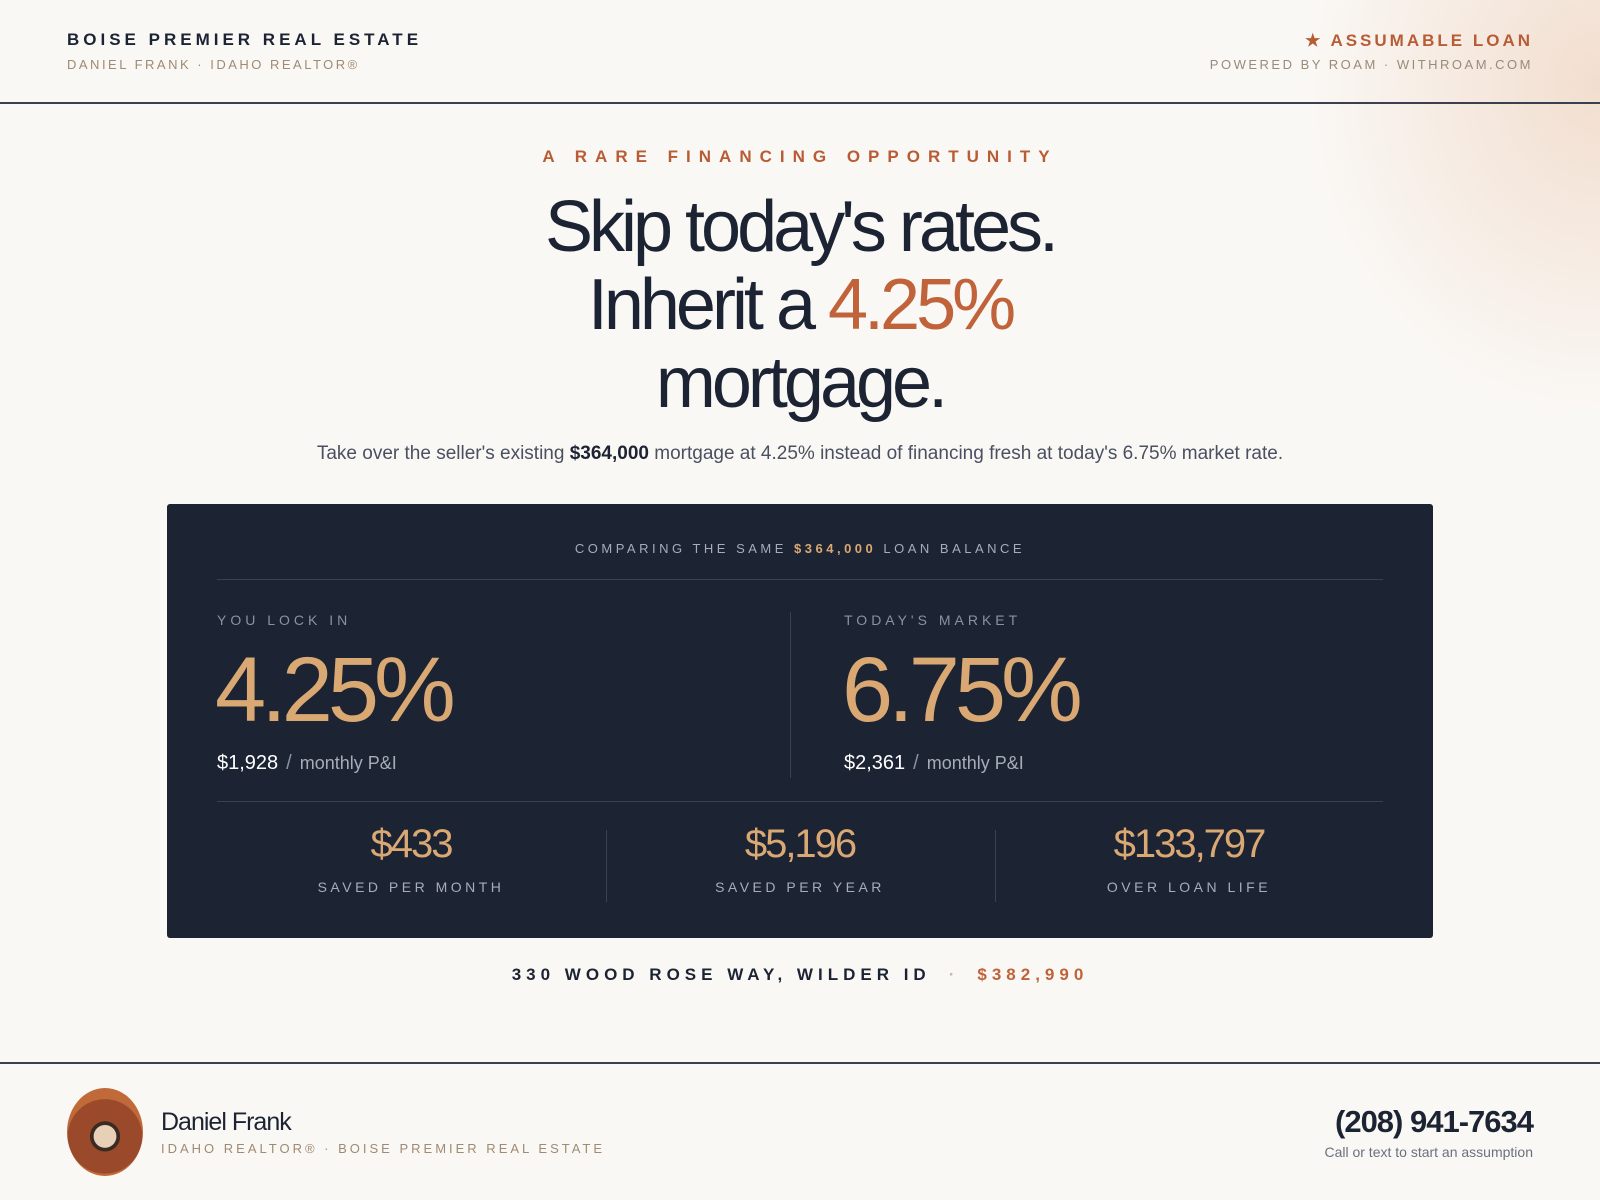  Describe the element at coordinates (922, 305) in the screenshot. I see `headline-rate: 4.25%` at that location.